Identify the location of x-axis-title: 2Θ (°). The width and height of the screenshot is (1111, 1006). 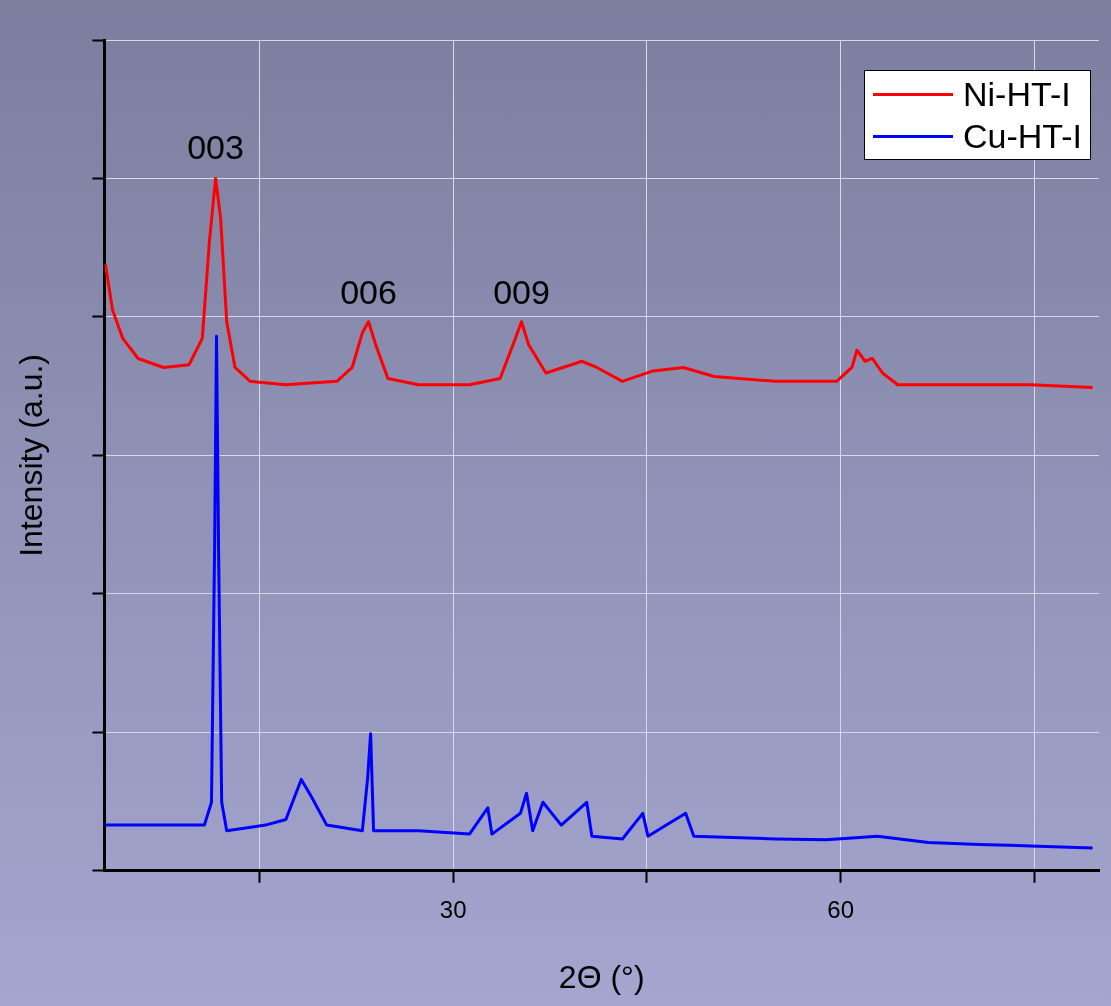
(601, 976).